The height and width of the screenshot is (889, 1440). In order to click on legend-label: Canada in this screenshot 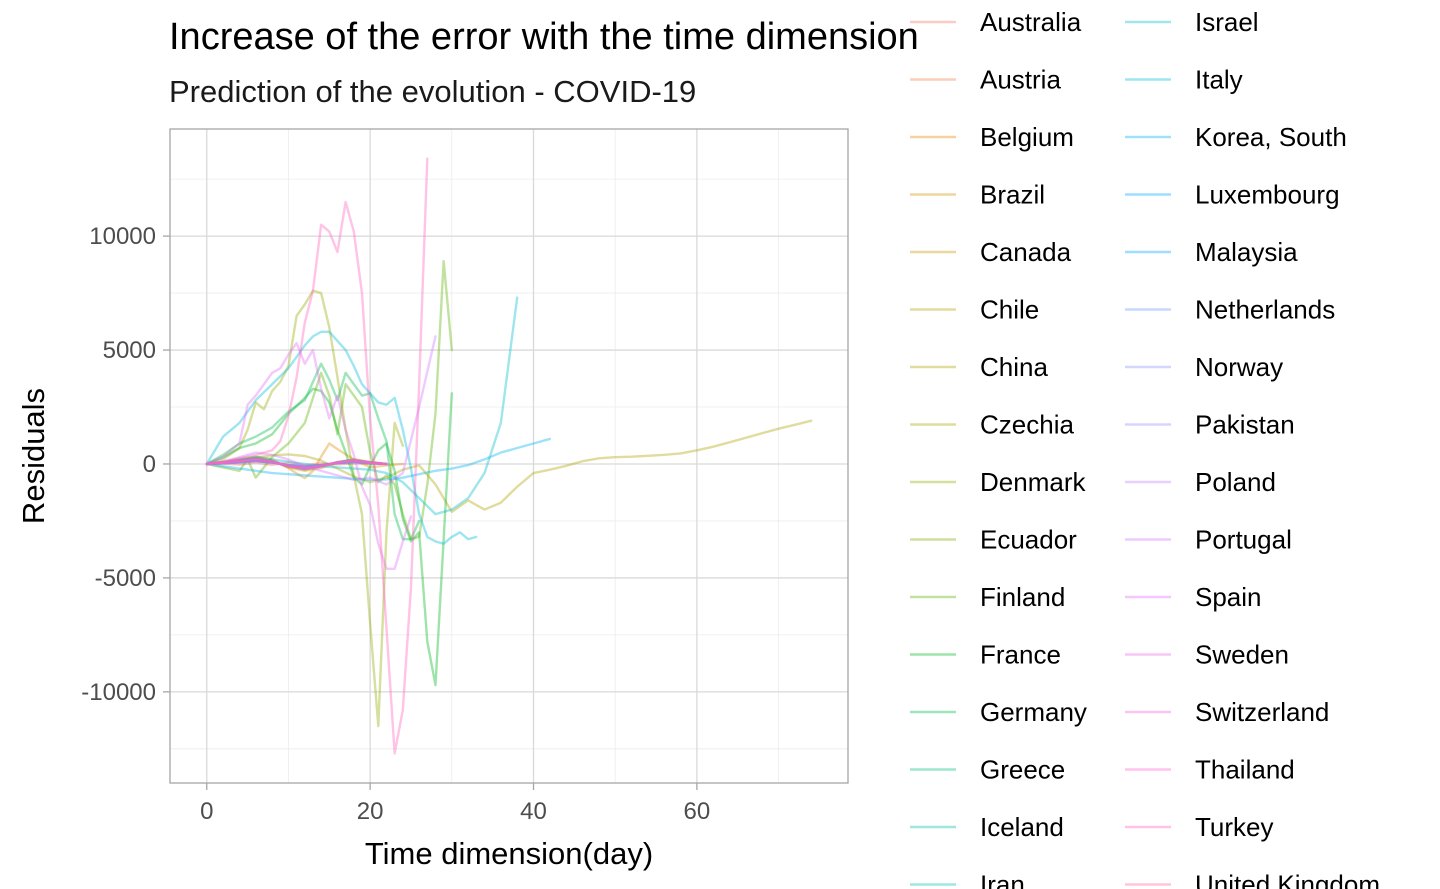, I will do `click(1026, 252)`.